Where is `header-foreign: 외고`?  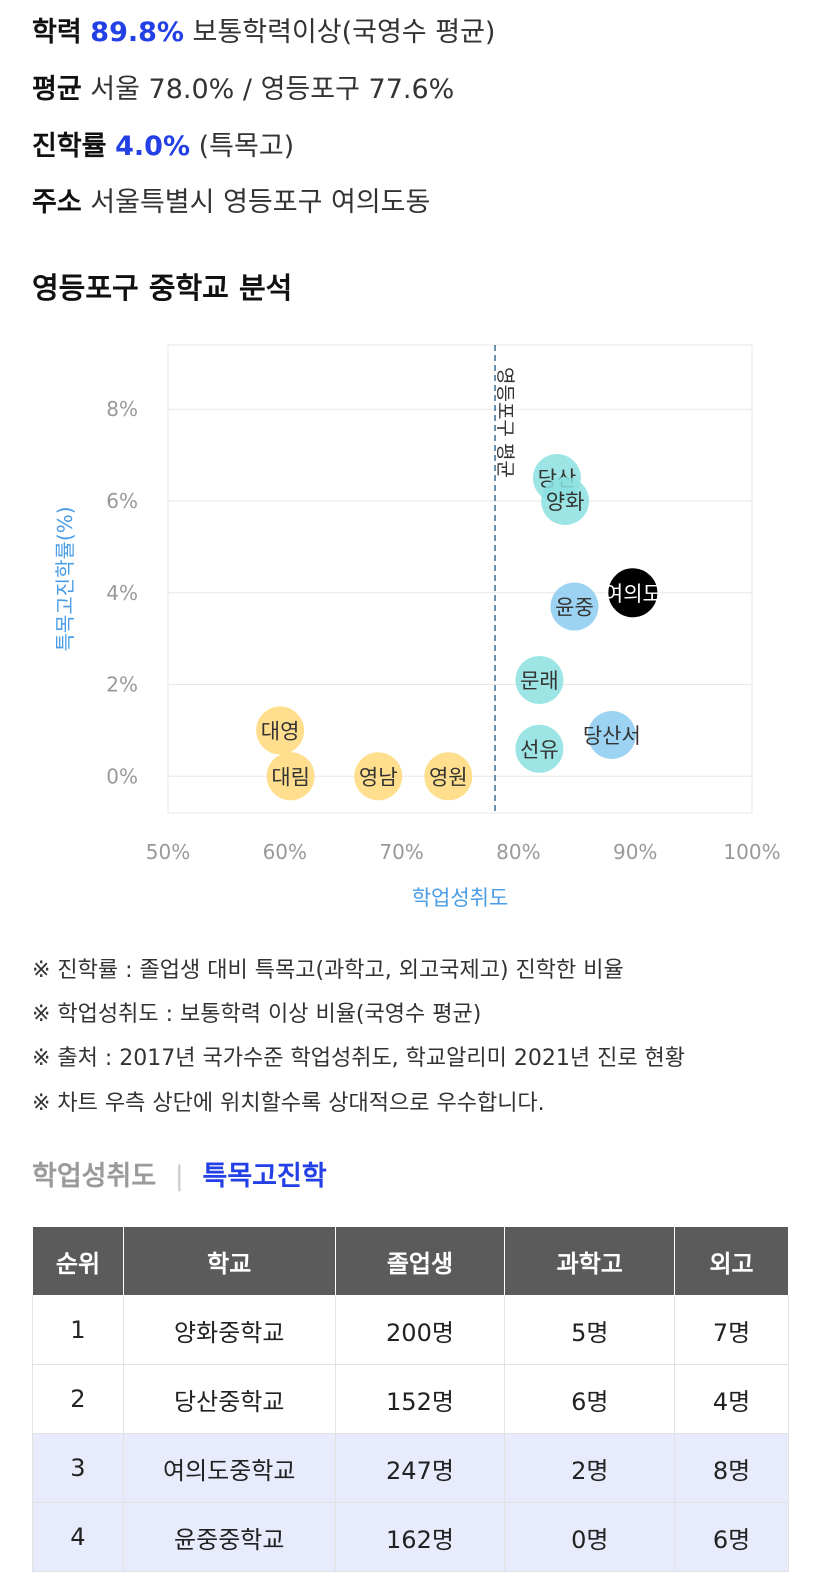
header-foreign: 외고 is located at coordinates (731, 1261).